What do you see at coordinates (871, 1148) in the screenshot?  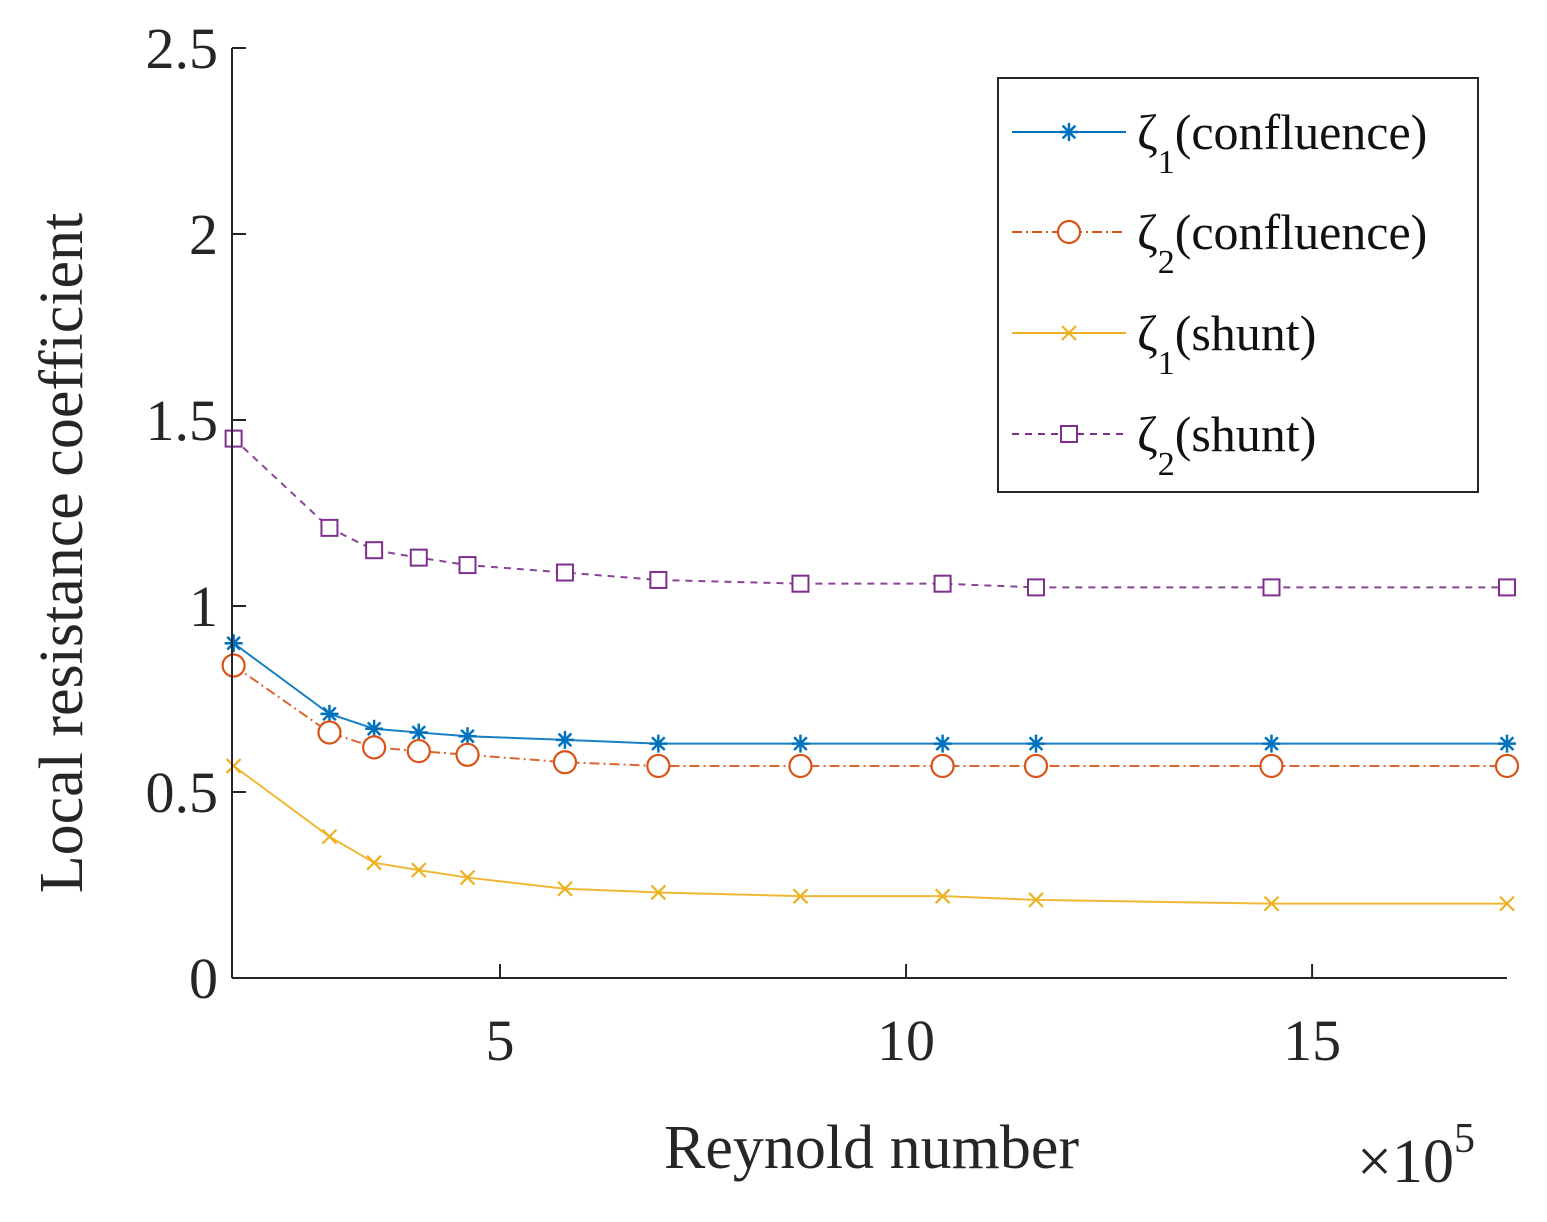 I see `x-axis-title: Reynold number` at bounding box center [871, 1148].